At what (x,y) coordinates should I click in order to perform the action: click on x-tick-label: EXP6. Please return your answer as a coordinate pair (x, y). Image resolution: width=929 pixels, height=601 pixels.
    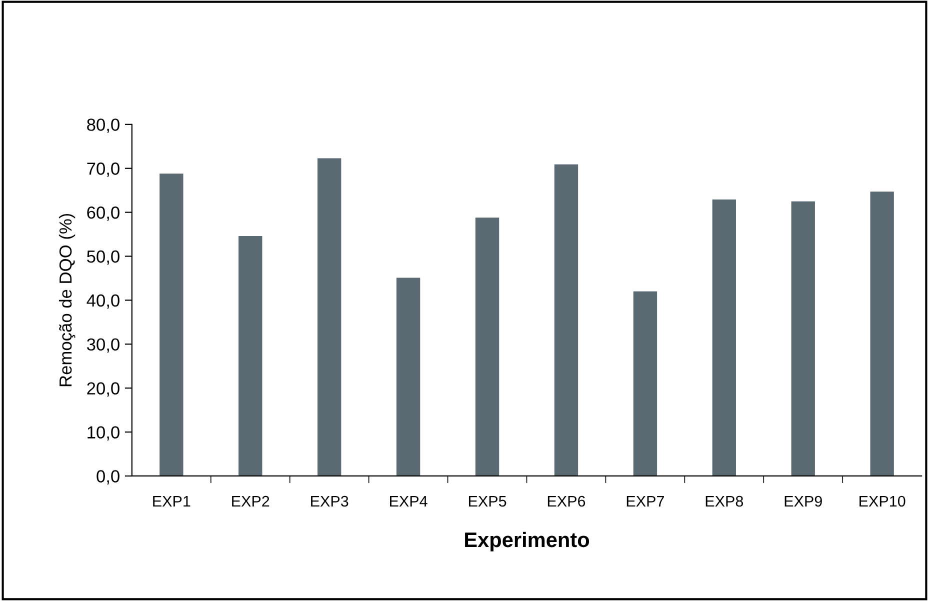
    Looking at the image, I should click on (567, 501).